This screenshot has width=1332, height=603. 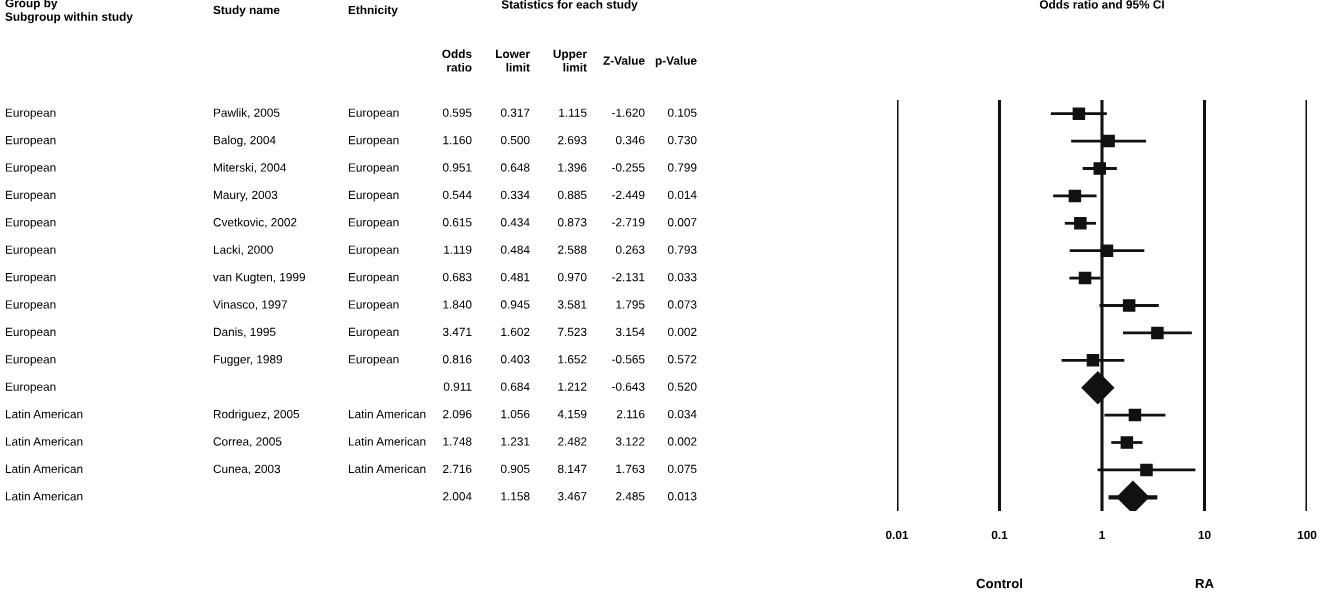 What do you see at coordinates (573, 112) in the screenshot?
I see `text: 1.115` at bounding box center [573, 112].